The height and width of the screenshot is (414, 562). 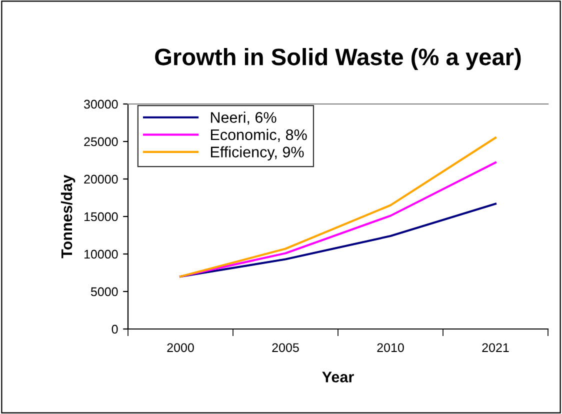 I want to click on chart-title: Growth in Solid Waste (% a year), so click(x=338, y=59).